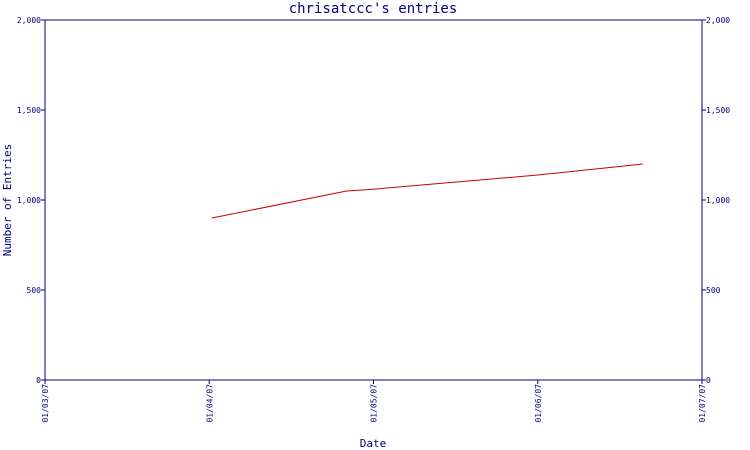  I want to click on y-axis-right: 0 500 1,000 1,500 2,000, so click(716, 200).